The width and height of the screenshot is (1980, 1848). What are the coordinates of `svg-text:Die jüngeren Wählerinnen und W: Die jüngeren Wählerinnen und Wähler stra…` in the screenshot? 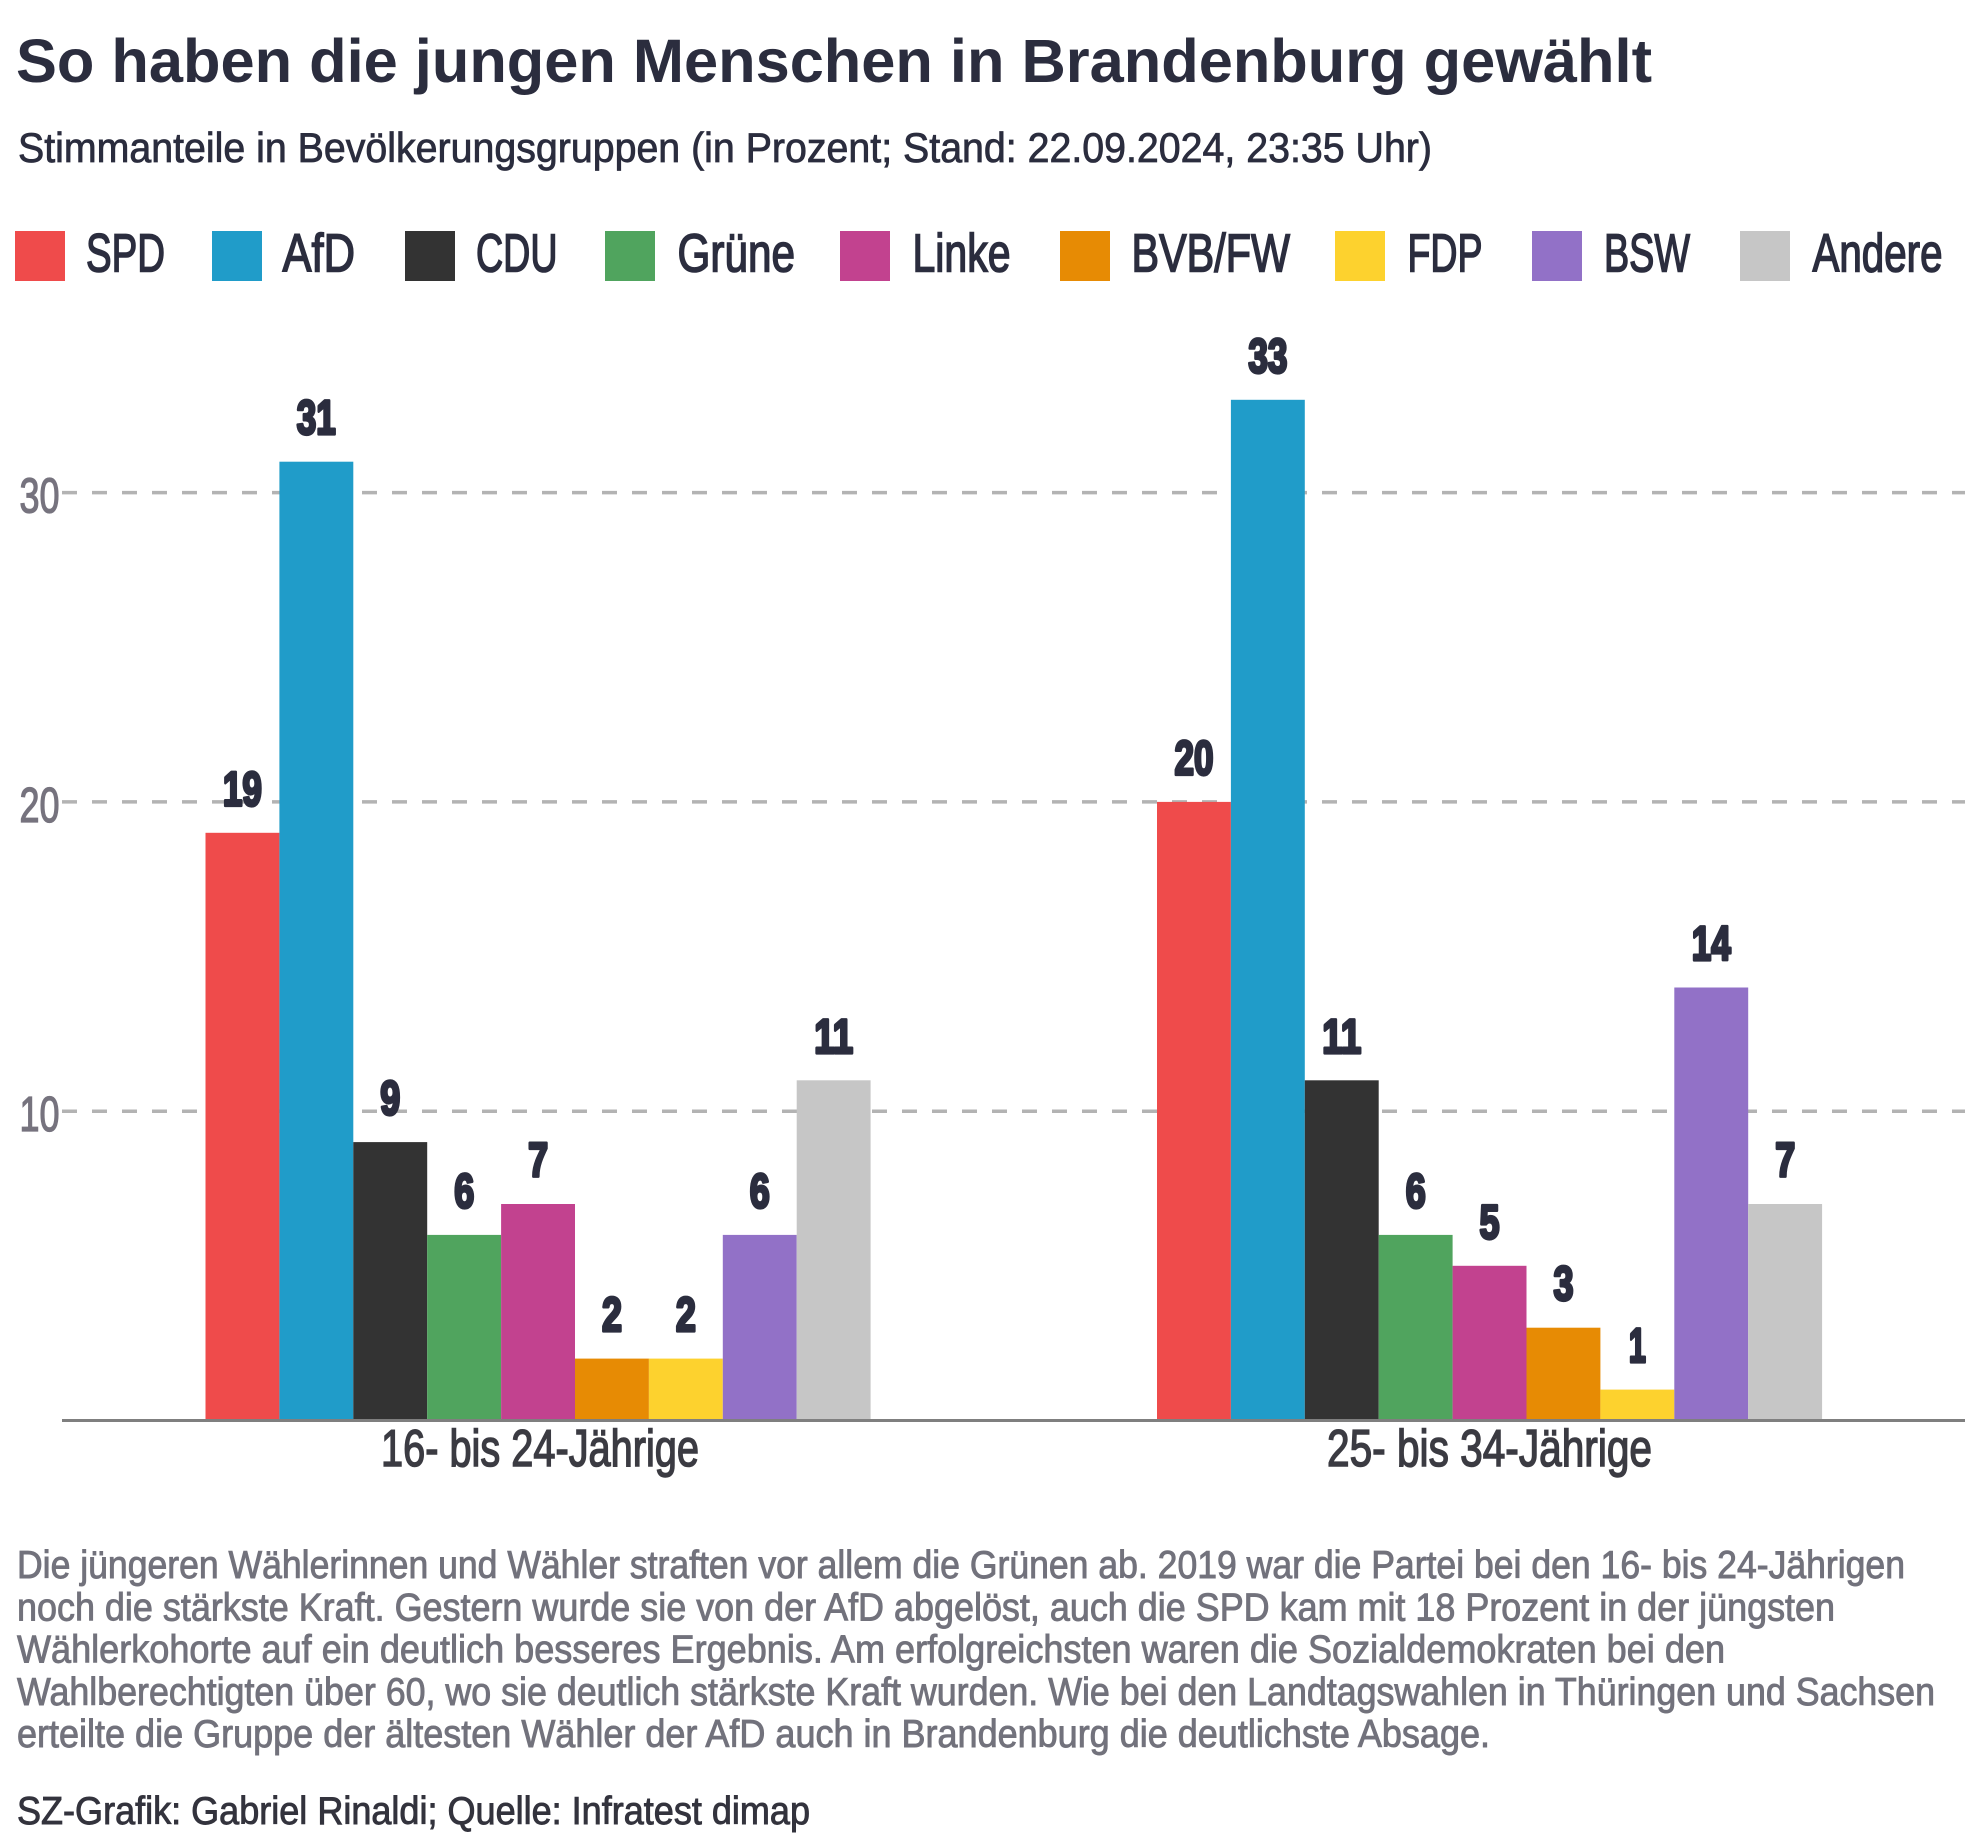 It's located at (961, 1565).